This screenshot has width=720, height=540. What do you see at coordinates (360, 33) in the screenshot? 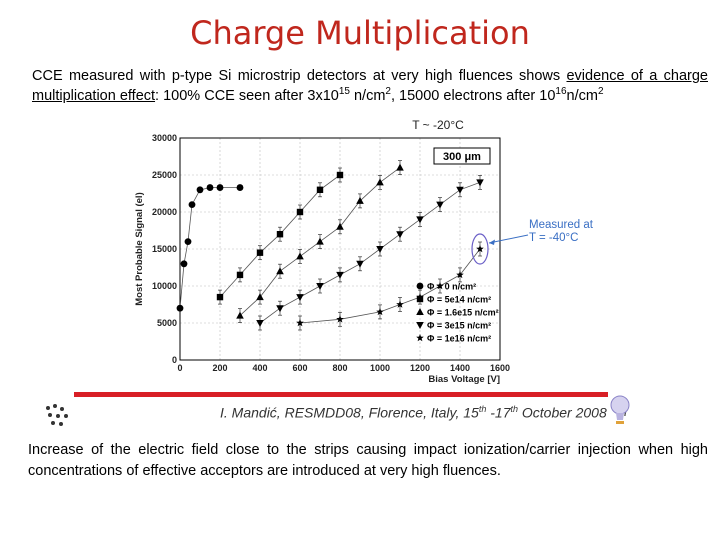
I see `slide-title: Charge Multiplication` at bounding box center [360, 33].